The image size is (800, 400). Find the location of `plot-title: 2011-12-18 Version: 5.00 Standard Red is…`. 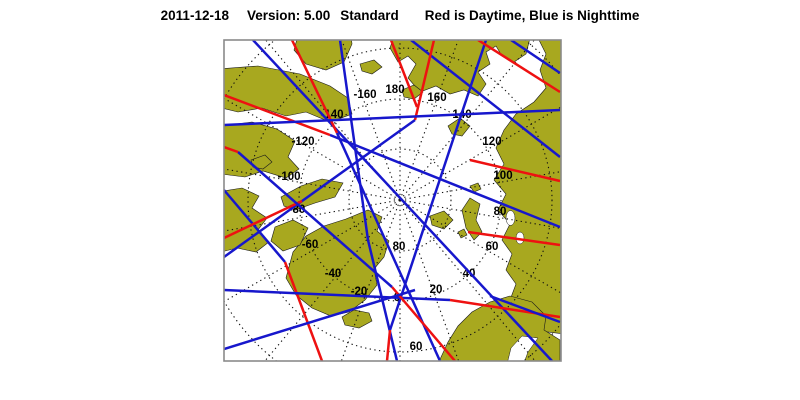

plot-title: 2011-12-18 Version: 5.00 Standard Red is… is located at coordinates (400, 15).